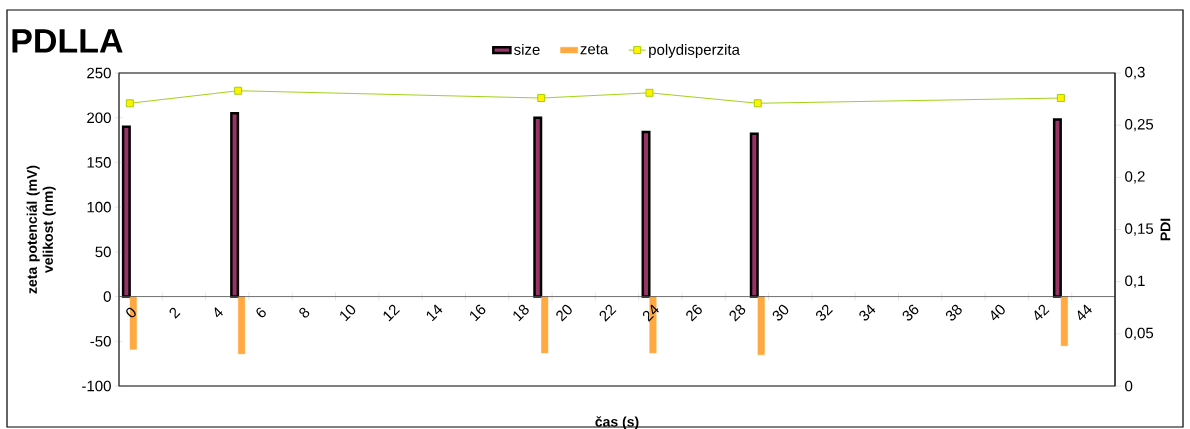 The height and width of the screenshot is (429, 1190). What do you see at coordinates (998, 312) in the screenshot?
I see `x-tick-label: 40` at bounding box center [998, 312].